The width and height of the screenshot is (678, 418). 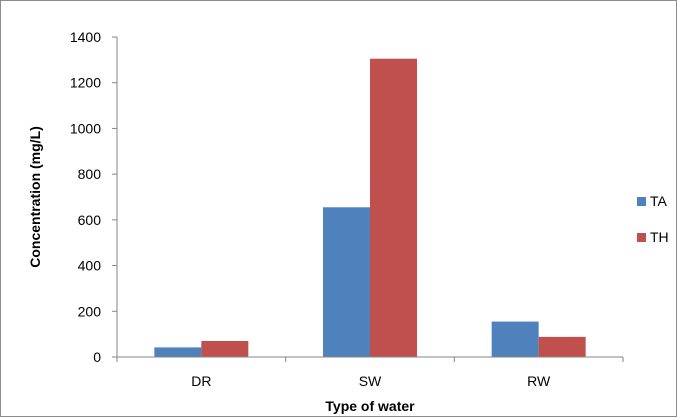 I want to click on bar-ta-rw, so click(x=515, y=339).